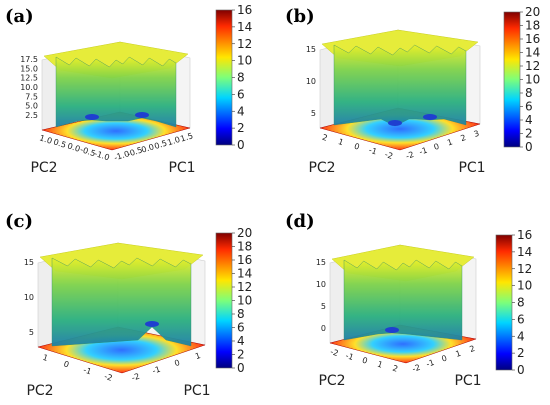 The width and height of the screenshot is (550, 405). I want to click on z-tick-label: 10.0, so click(29, 87).